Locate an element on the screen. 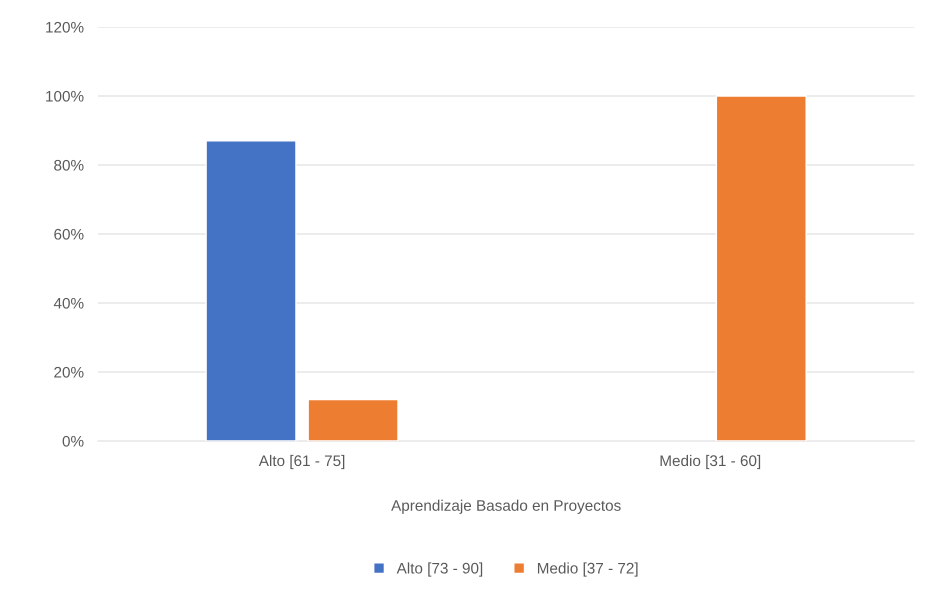 The width and height of the screenshot is (933, 600). y-tick-label: 120% is located at coordinates (65, 27).